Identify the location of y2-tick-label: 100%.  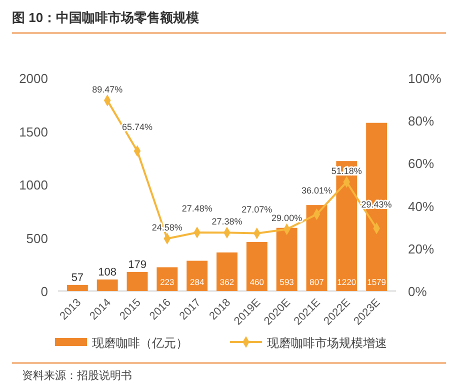
(425, 78).